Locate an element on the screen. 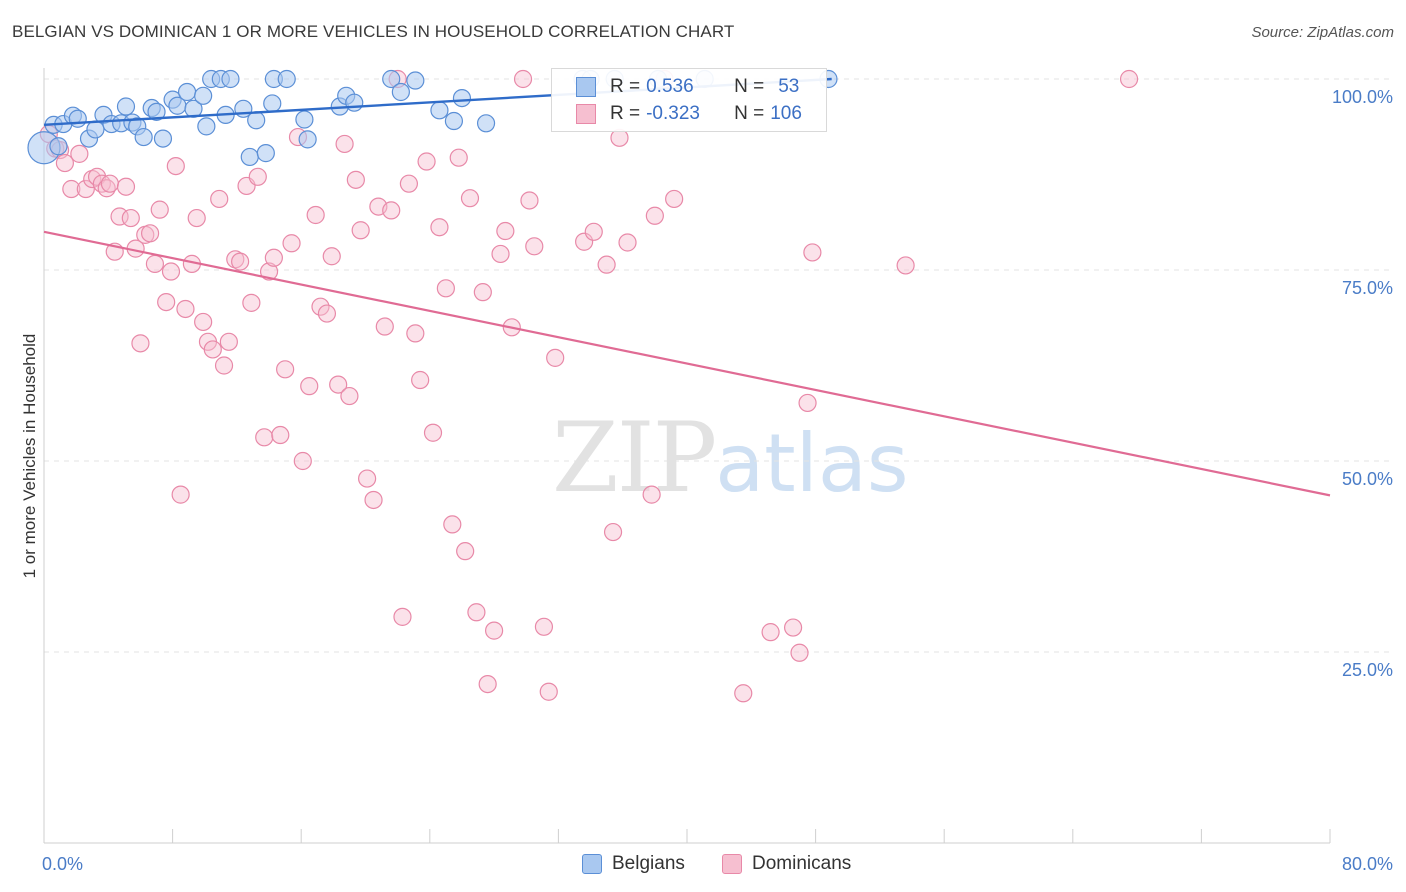 The height and width of the screenshot is (892, 1406). bottom-legend-belgians: Belgians is located at coordinates (633, 864).